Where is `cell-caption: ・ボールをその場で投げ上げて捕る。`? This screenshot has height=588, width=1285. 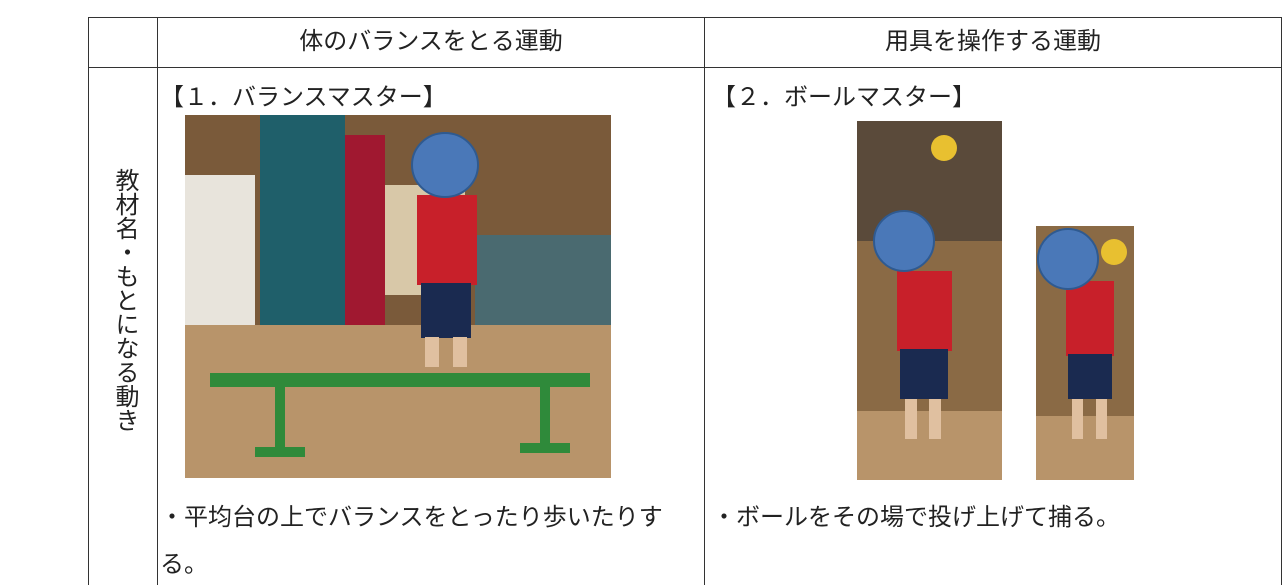 cell-caption: ・ボールをその場で投げ上げて捕る。 is located at coordinates (916, 517).